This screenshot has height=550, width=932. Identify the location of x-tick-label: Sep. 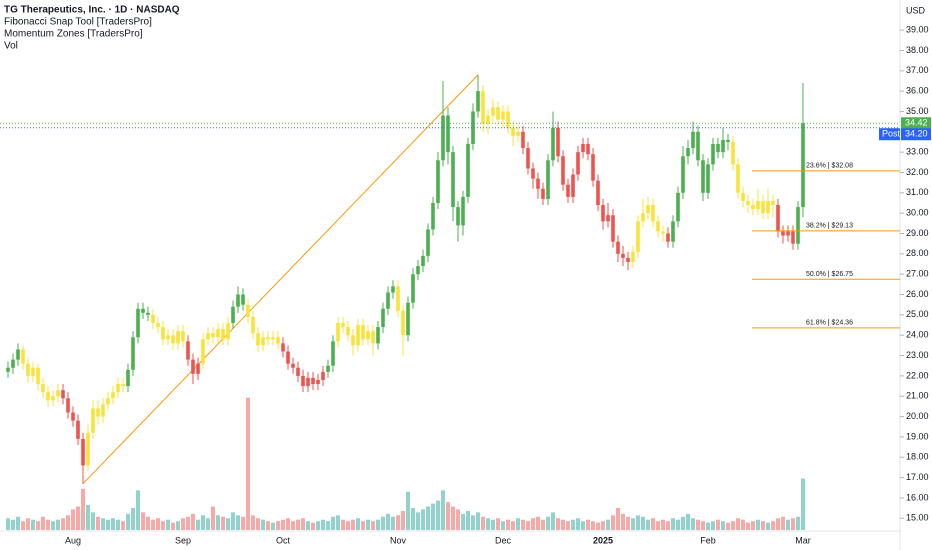
(183, 540).